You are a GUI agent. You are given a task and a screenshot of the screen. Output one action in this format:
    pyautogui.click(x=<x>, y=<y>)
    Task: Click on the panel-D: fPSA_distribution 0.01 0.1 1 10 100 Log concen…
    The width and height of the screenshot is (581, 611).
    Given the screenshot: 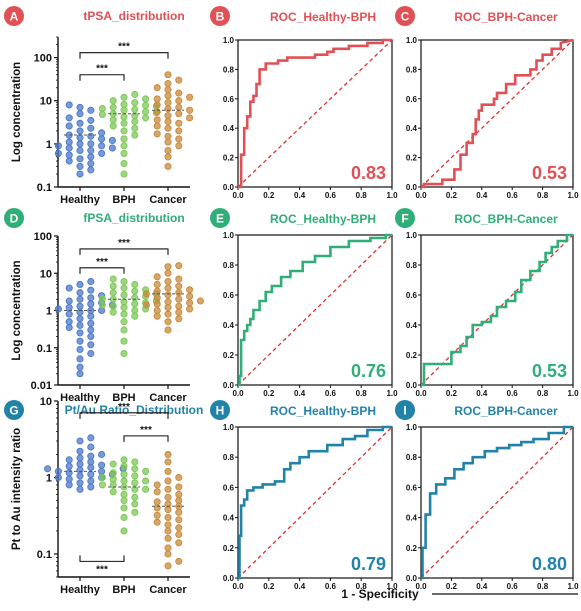 What is the action you would take?
    pyautogui.click(x=107, y=307)
    